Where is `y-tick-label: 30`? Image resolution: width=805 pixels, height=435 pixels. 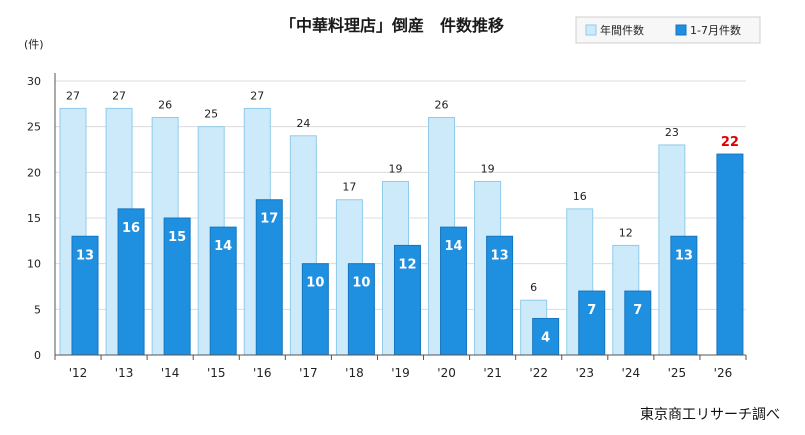
y-tick-label: 30 is located at coordinates (34, 81).